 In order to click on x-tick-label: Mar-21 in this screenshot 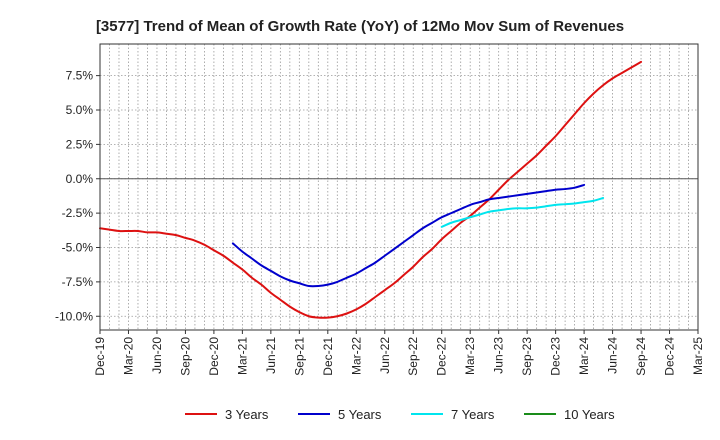, I will do `click(242, 356)`.